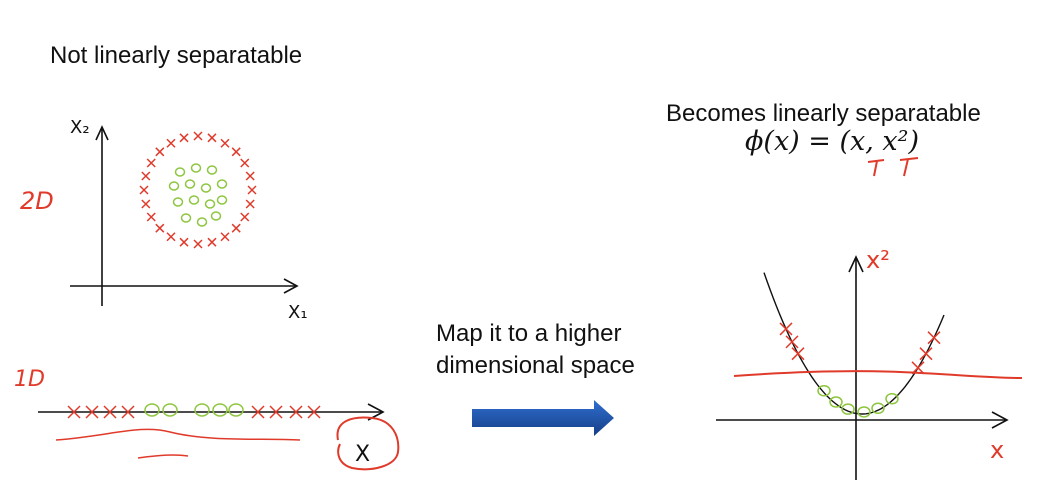  What do you see at coordinates (80, 127) in the screenshot?
I see `plot-2d-y-label: X₂` at bounding box center [80, 127].